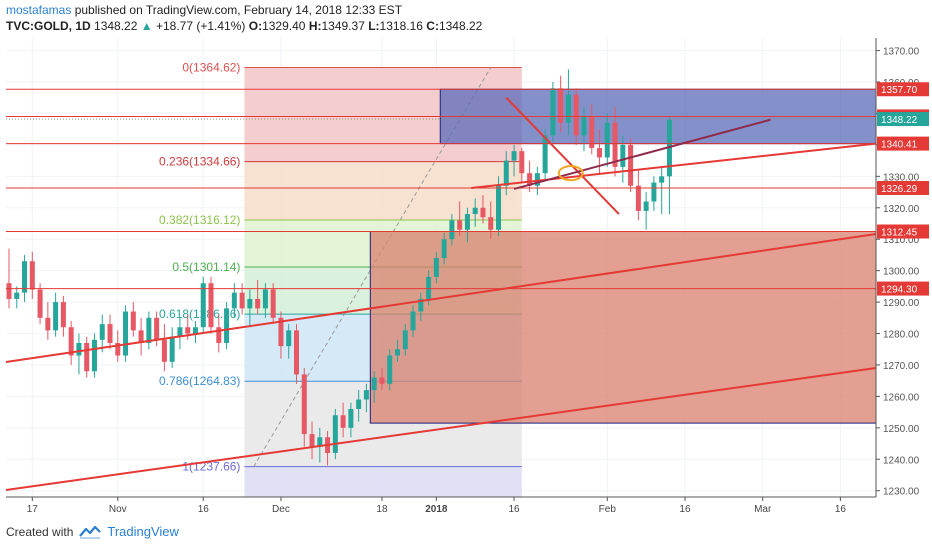 This screenshot has width=932, height=550. What do you see at coordinates (383, 481) in the screenshot?
I see `fib-zone` at bounding box center [383, 481].